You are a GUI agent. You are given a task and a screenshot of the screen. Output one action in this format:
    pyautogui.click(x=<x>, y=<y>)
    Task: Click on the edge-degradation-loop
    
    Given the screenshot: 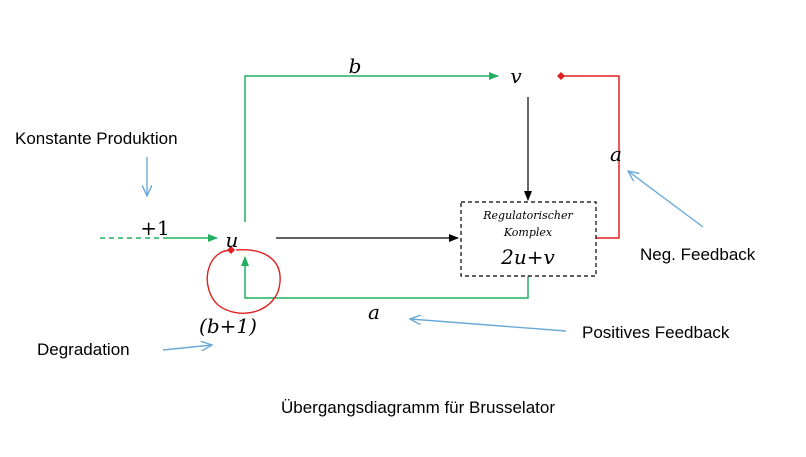 What is the action you would take?
    pyautogui.click(x=243, y=281)
    